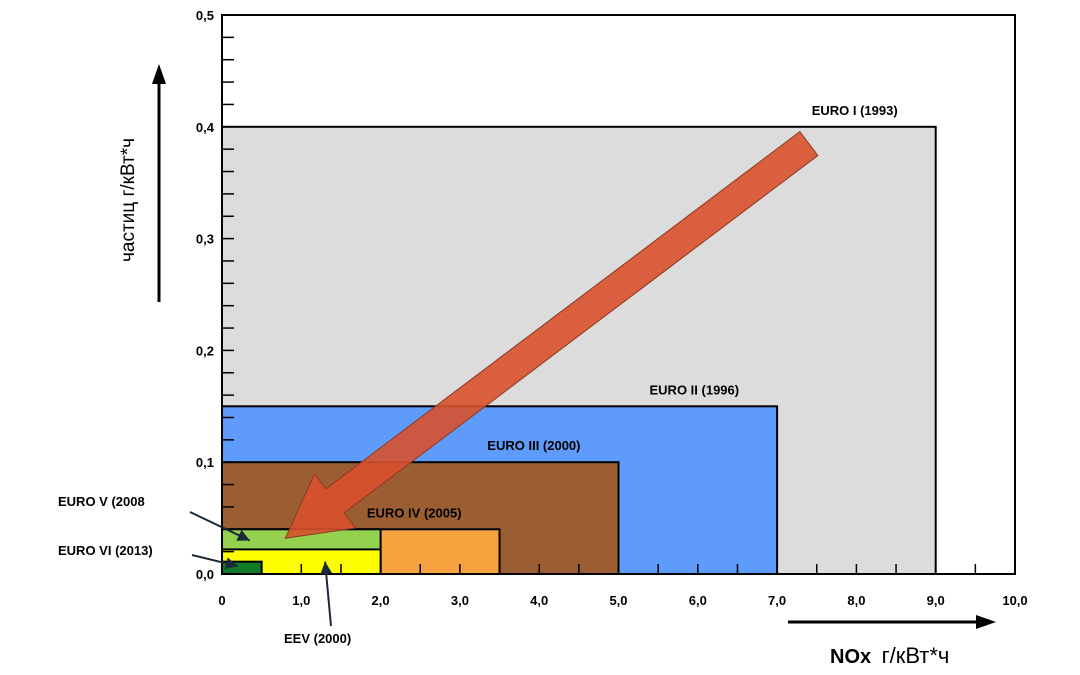 This screenshot has width=1080, height=675. I want to click on x-tick-label: 6,0, so click(698, 600).